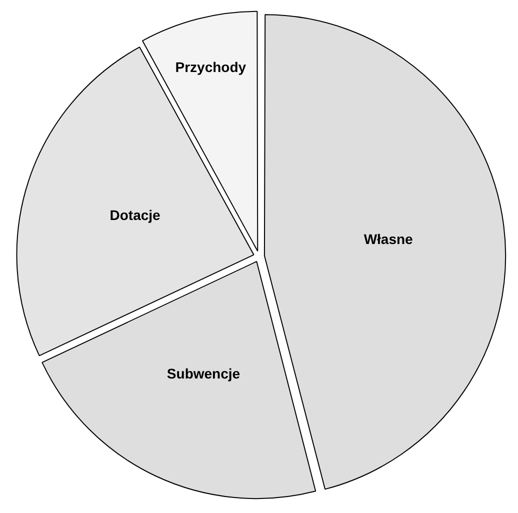  Describe the element at coordinates (135, 215) in the screenshot. I see `slice-label: Dotacje` at that location.